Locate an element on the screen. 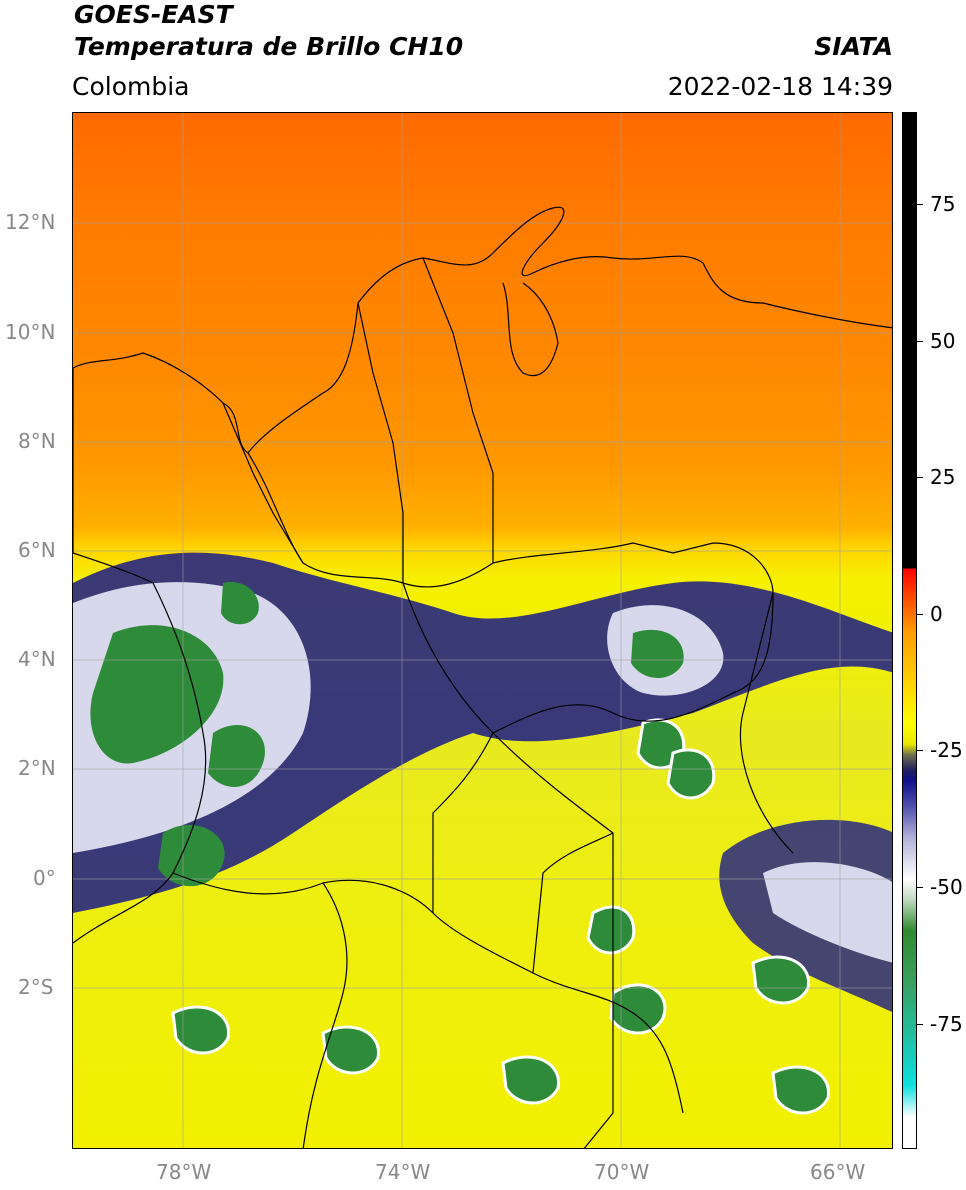 The height and width of the screenshot is (1190, 966). lat-label: 2°N is located at coordinates (37, 768).